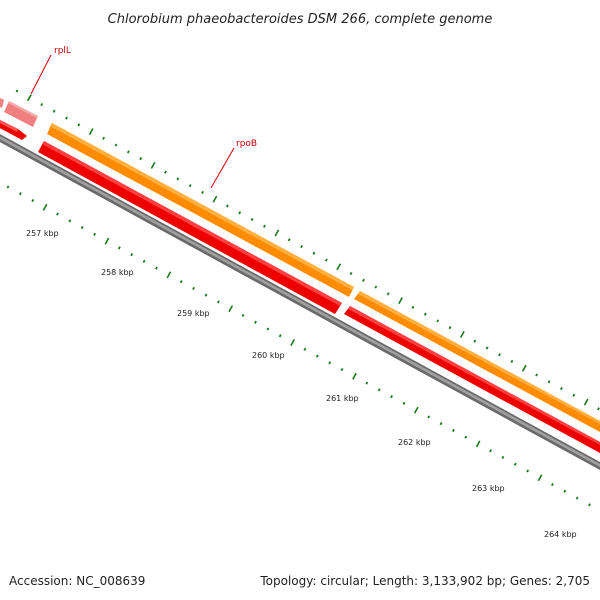 The width and height of the screenshot is (600, 600). I want to click on cds-rplL-highlight, so click(23, 109).